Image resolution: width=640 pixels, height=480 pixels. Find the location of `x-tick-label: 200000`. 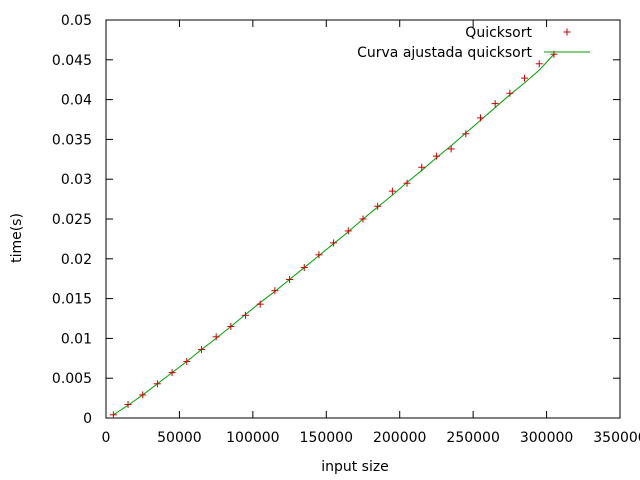

x-tick-label: 200000 is located at coordinates (399, 438).